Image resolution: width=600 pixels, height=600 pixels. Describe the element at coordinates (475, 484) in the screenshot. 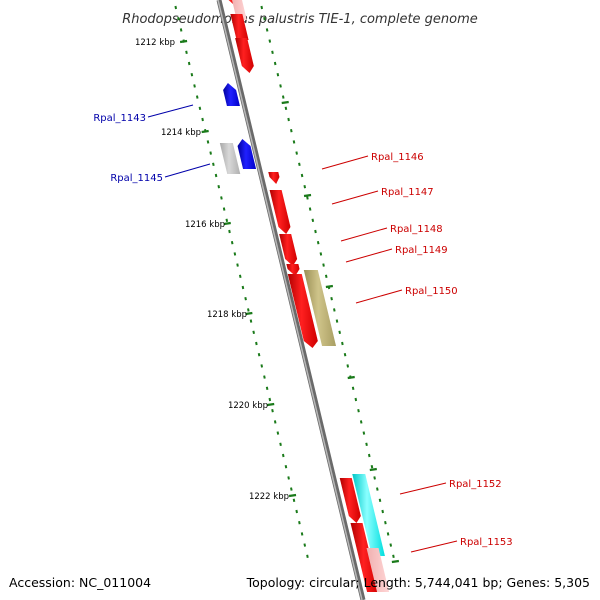

I see `gene-label-rpal-1152: Rpal_1152` at that location.